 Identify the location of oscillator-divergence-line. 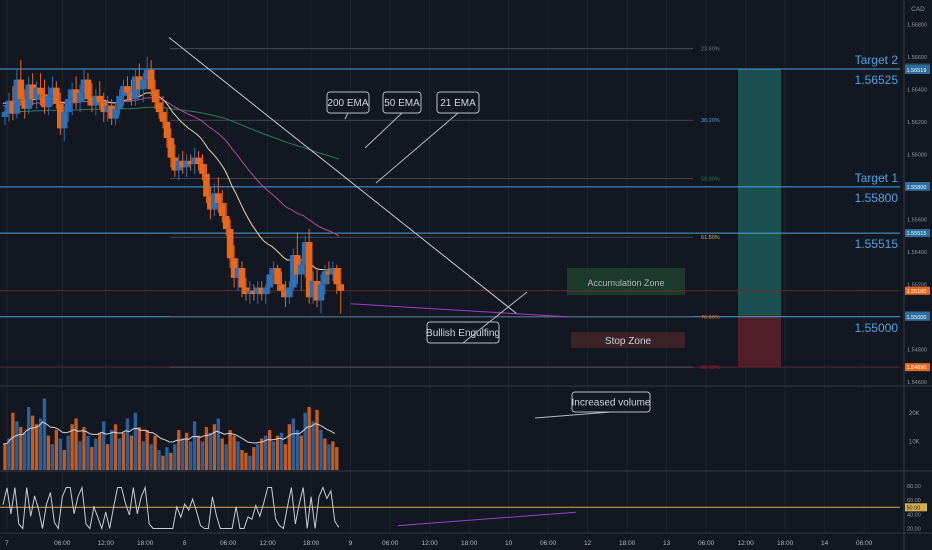
(486, 519).